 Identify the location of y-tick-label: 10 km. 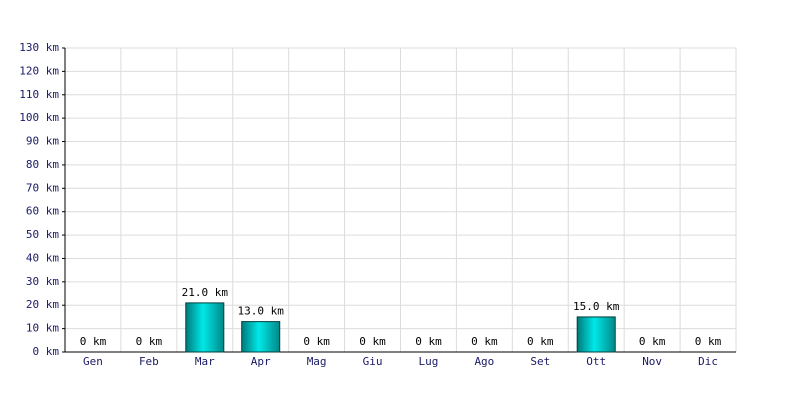
(42, 328).